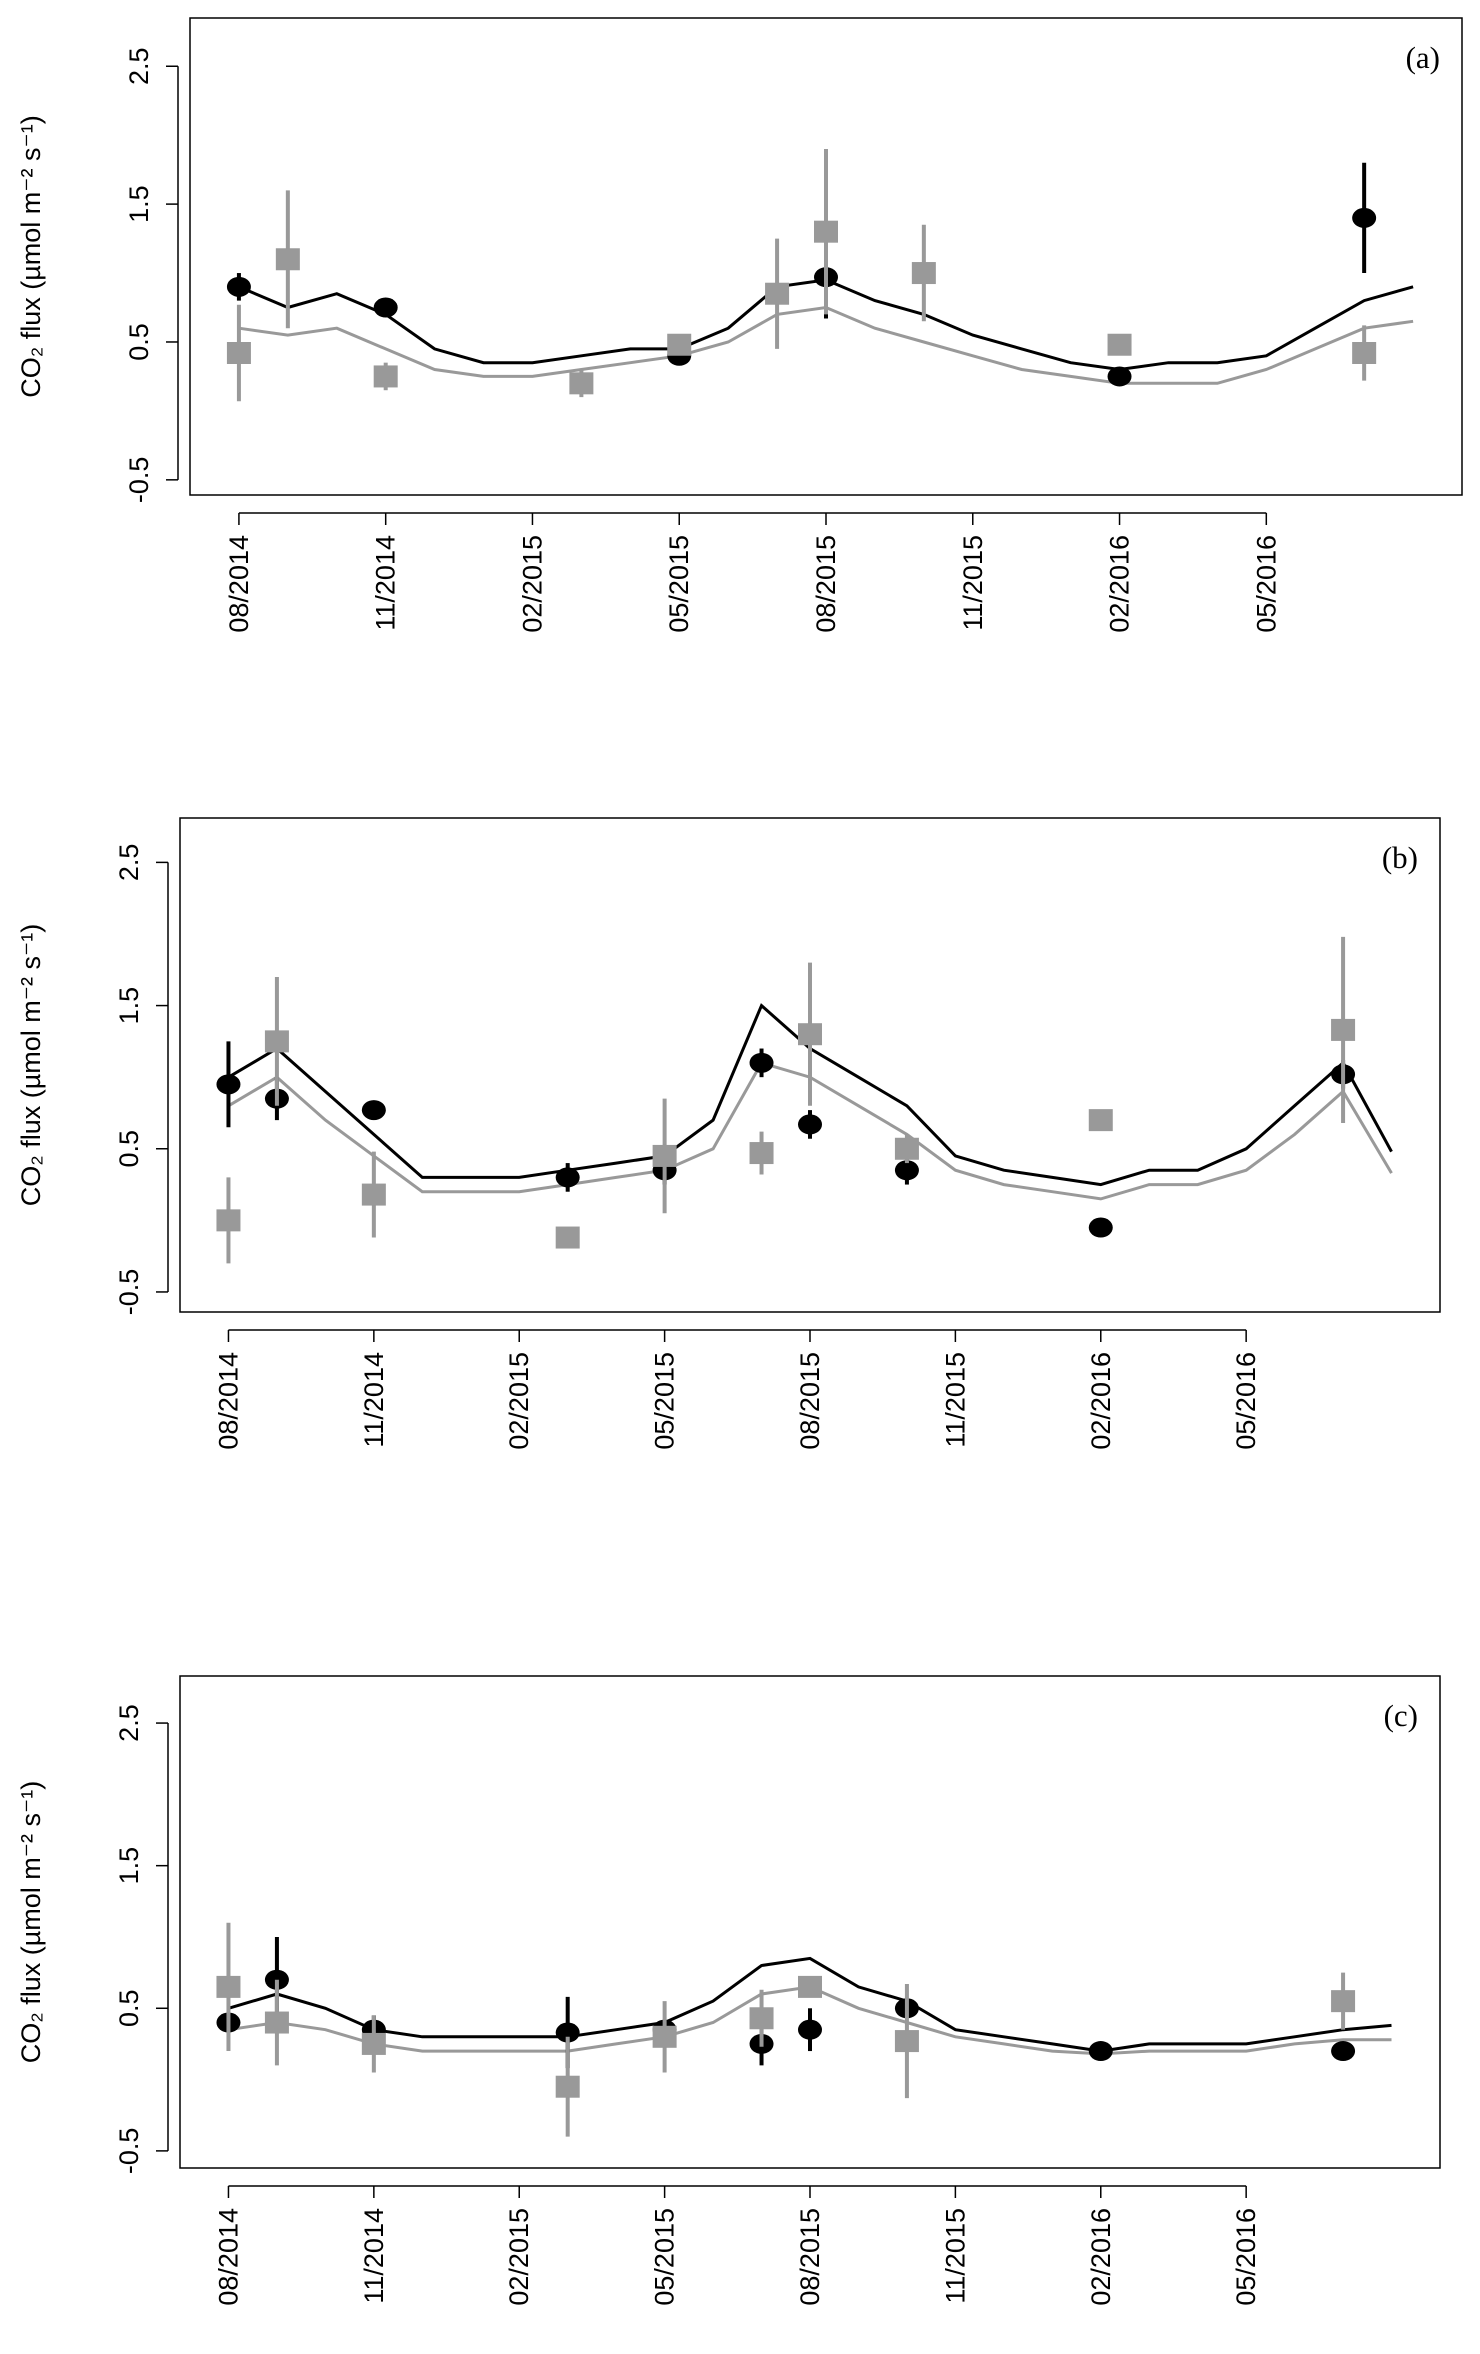 Image resolution: width=1480 pixels, height=2354 pixels. I want to click on panel-label: (b), so click(1400, 857).